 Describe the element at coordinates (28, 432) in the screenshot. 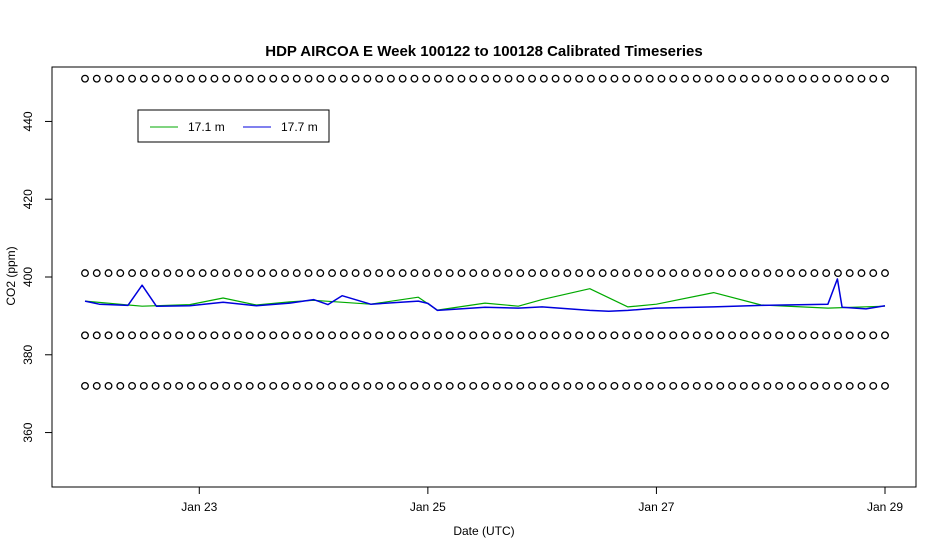

I see `y-tick-label: 360` at that location.